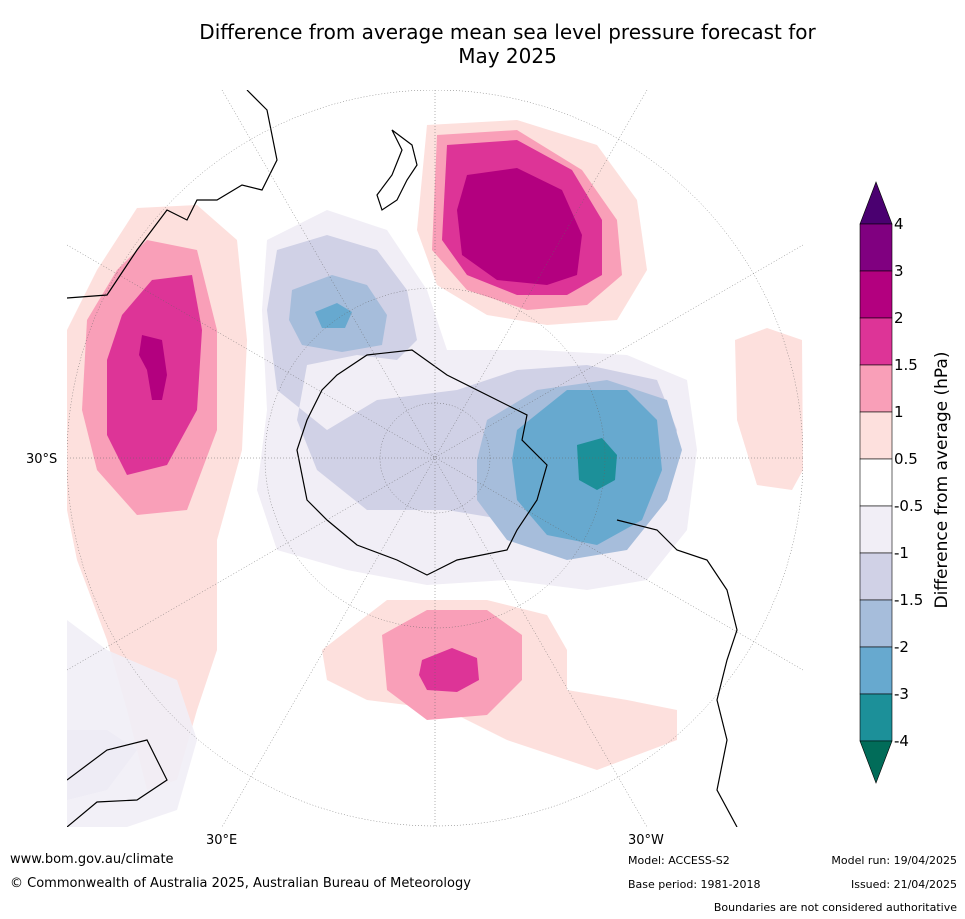  Describe the element at coordinates (397, 170) in the screenshot. I see `new-zealand-coastline` at that location.